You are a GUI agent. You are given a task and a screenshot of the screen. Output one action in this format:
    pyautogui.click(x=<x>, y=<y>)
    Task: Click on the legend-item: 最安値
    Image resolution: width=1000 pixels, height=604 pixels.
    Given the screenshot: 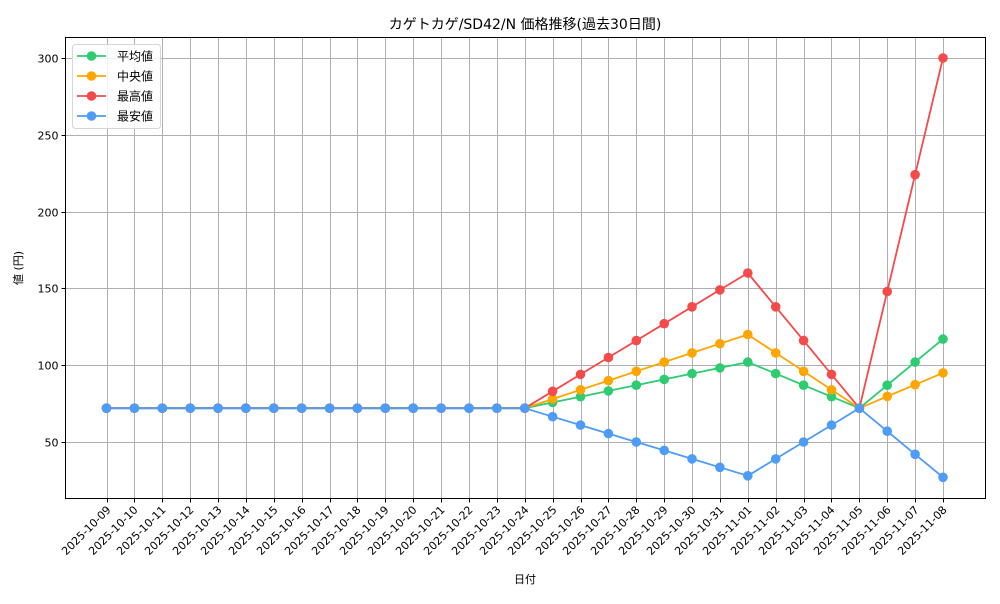 What is the action you would take?
    pyautogui.click(x=115, y=116)
    